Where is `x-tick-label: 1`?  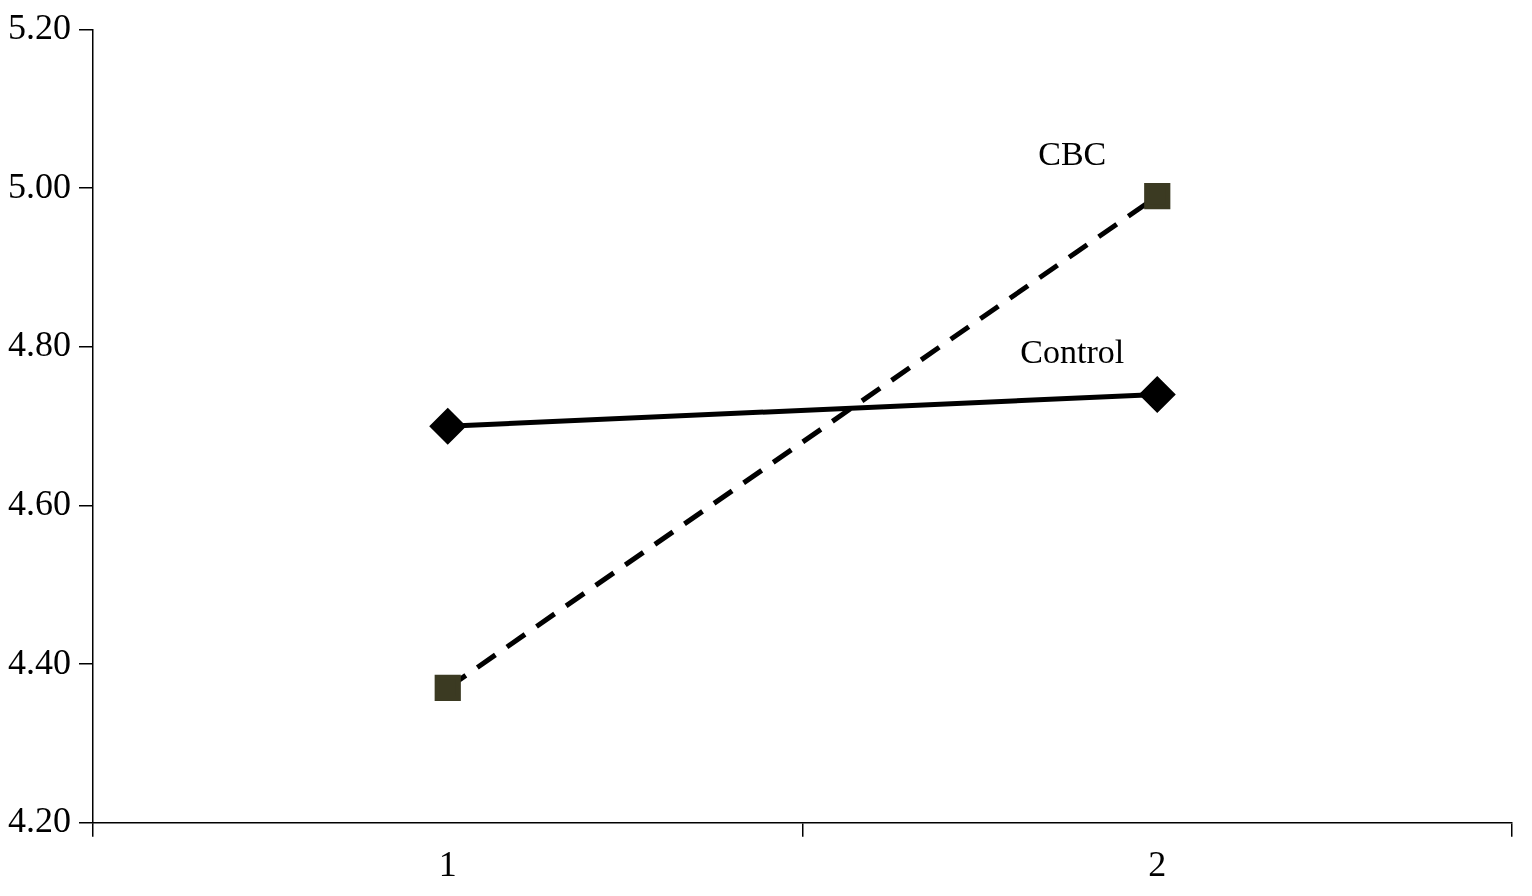 x-tick-label: 1 is located at coordinates (447, 863).